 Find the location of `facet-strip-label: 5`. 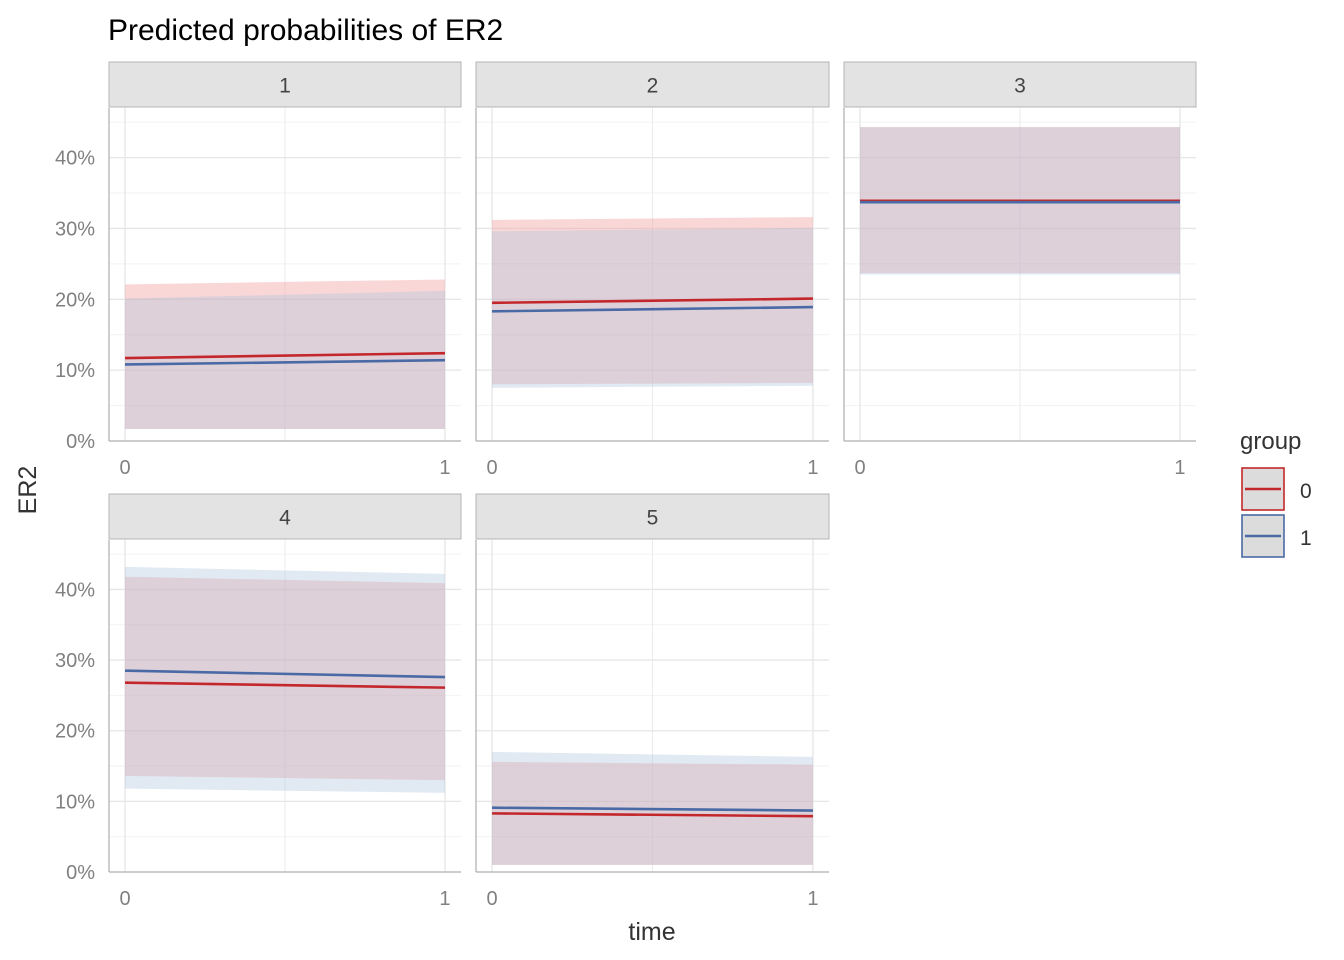

facet-strip-label: 5 is located at coordinates (653, 518).